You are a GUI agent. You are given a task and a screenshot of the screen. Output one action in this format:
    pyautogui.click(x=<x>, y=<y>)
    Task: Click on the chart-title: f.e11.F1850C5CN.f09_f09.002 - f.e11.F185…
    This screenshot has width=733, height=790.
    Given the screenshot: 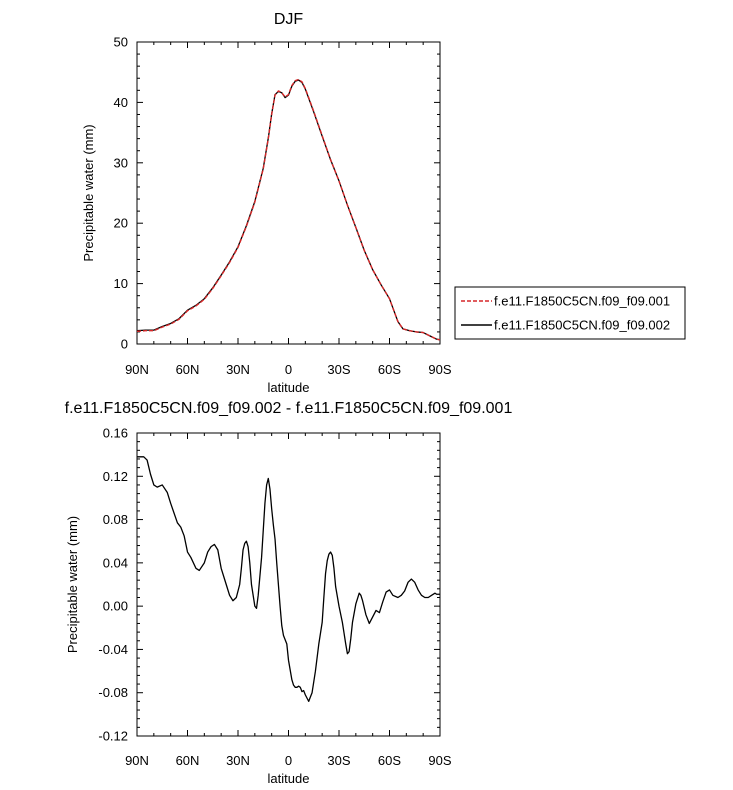 What is the action you would take?
    pyautogui.click(x=289, y=408)
    